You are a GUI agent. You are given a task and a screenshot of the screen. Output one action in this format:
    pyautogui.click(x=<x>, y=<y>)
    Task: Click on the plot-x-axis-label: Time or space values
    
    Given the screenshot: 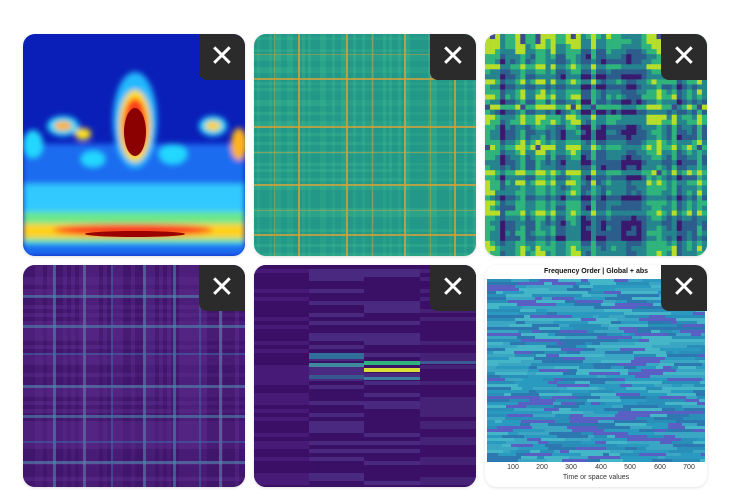 What is the action you would take?
    pyautogui.click(x=596, y=477)
    